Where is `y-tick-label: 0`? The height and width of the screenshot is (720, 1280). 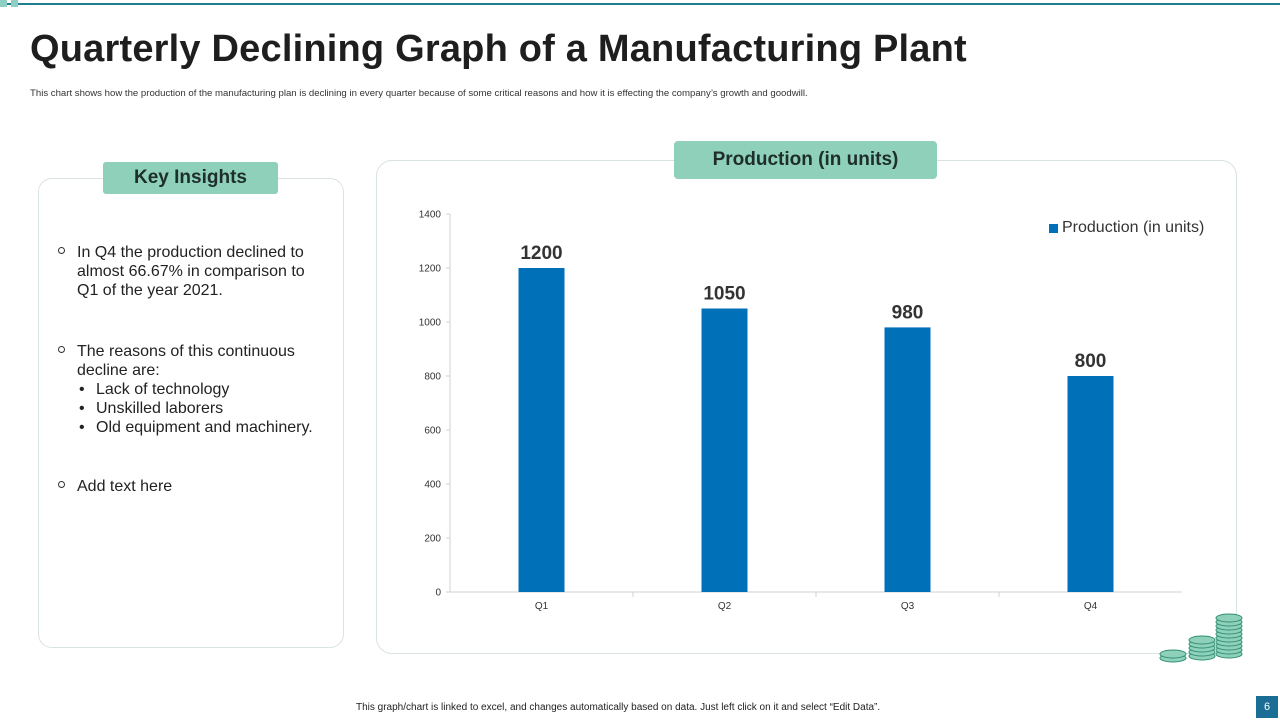 y-tick-label: 0 is located at coordinates (438, 593).